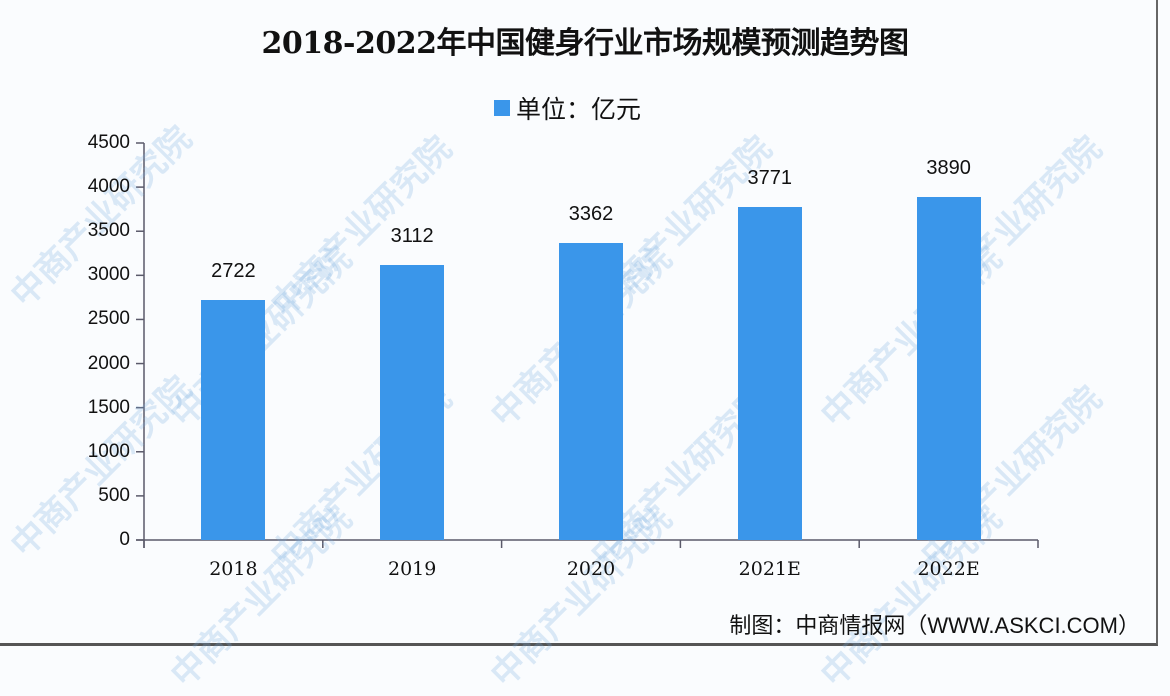 This screenshot has height=696, width=1170. What do you see at coordinates (108, 142) in the screenshot?
I see `y-tick-label: 4500` at bounding box center [108, 142].